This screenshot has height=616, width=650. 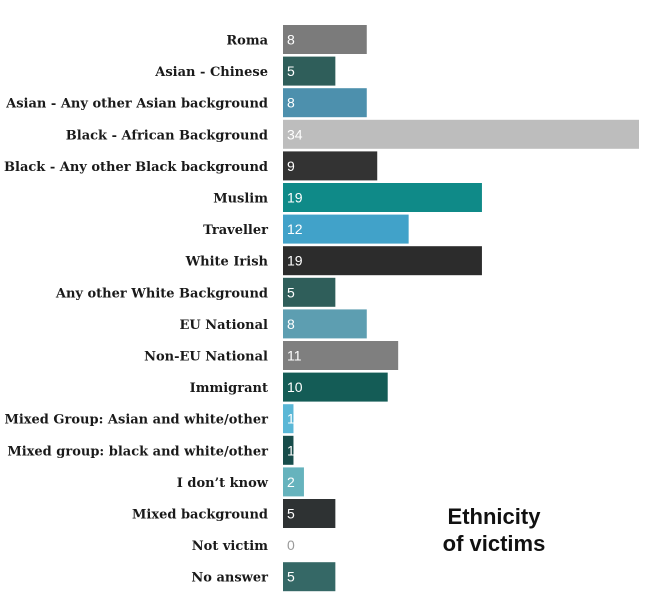 I want to click on category-label-13: Mixed group: black and white/other, so click(x=137, y=451).